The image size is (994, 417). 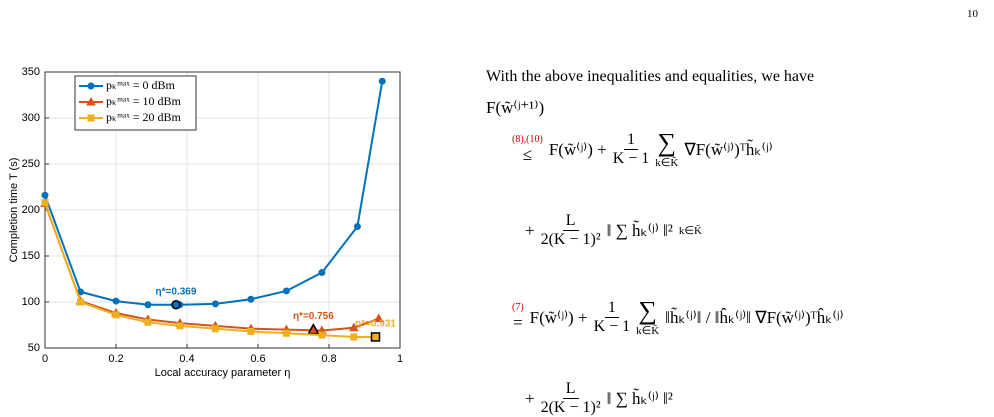 What do you see at coordinates (257, 359) in the screenshot?
I see `x-tick-label: 0.6` at bounding box center [257, 359].